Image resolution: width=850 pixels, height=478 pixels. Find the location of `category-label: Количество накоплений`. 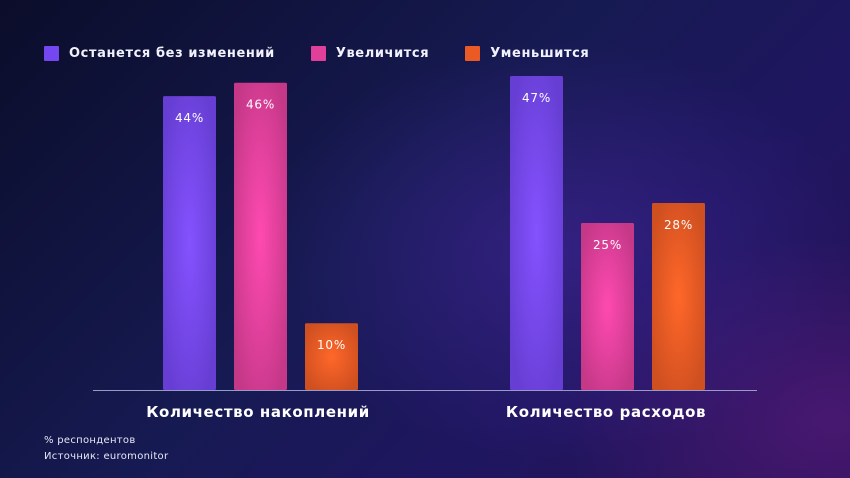

category-label: Количество накоплений is located at coordinates (258, 412).